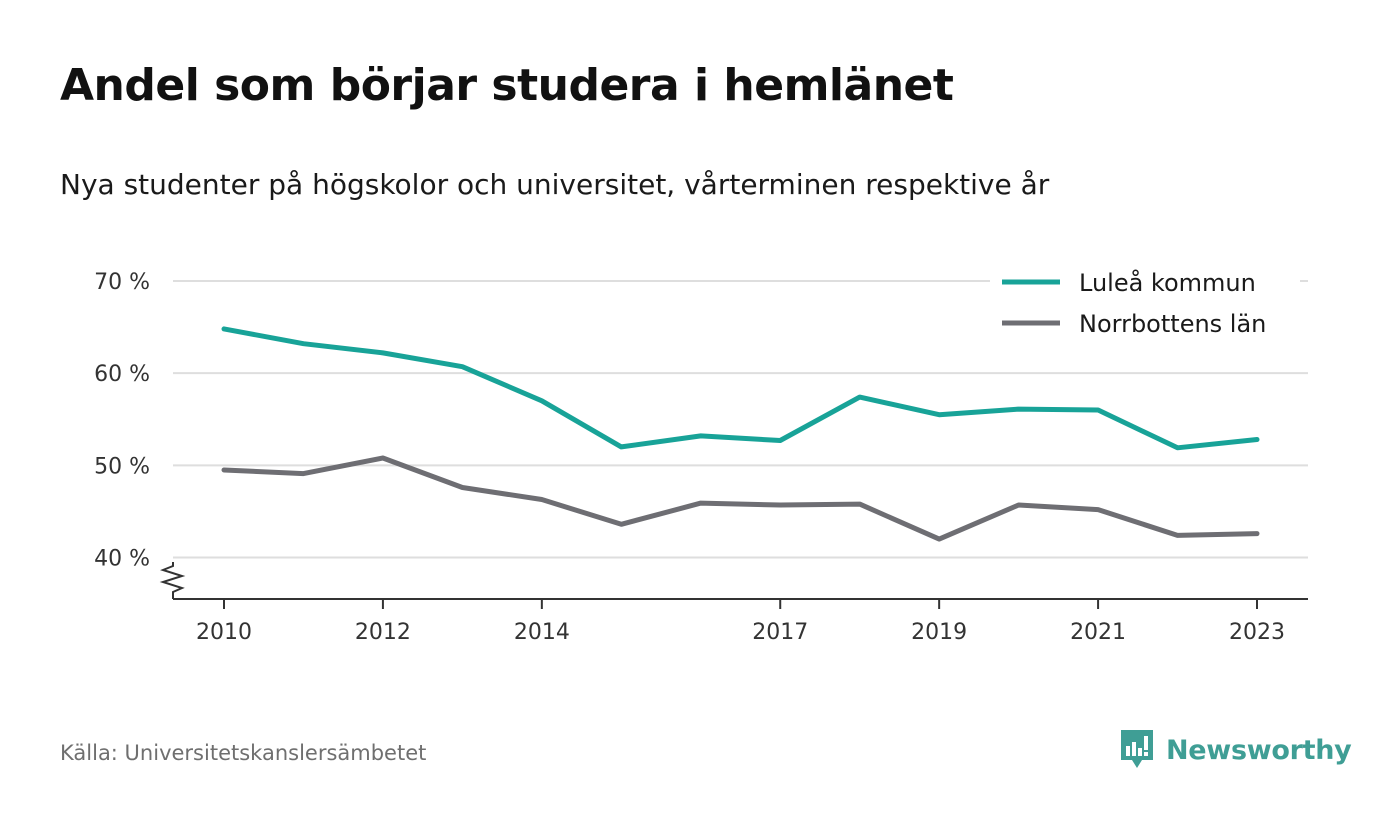 The width and height of the screenshot is (1400, 831). What do you see at coordinates (243, 753) in the screenshot?
I see `source-note: Källa: Universitetskanslersämbetet` at bounding box center [243, 753].